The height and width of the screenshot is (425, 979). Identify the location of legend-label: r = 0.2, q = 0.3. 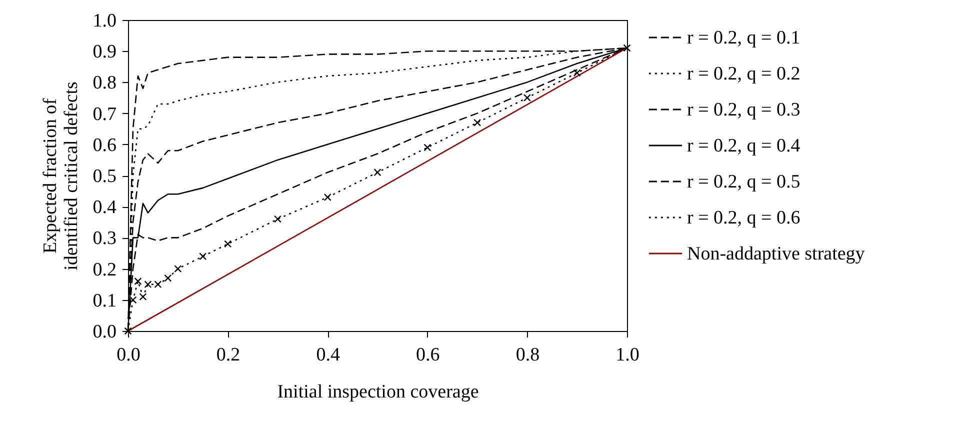
(743, 110).